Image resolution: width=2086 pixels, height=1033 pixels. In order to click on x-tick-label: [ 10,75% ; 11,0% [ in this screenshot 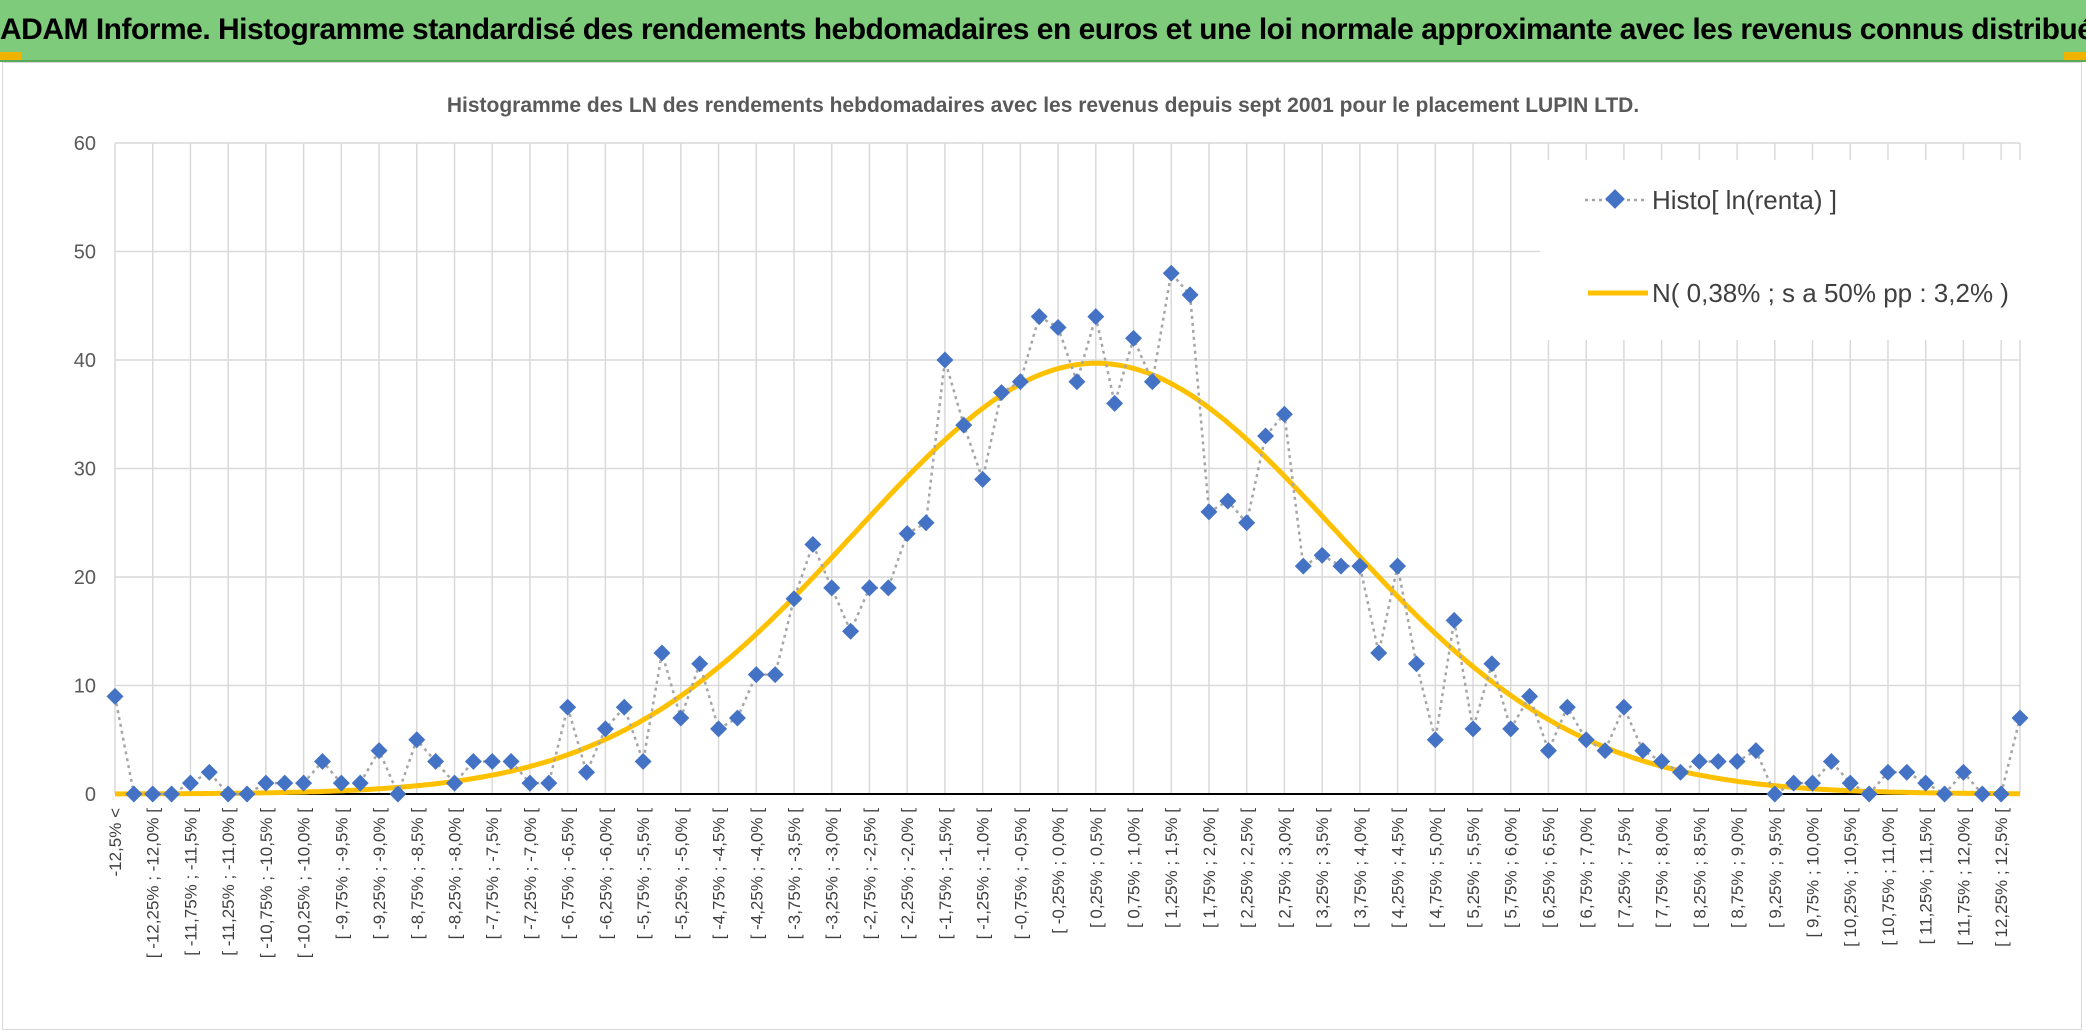, I will do `click(1888, 877)`.